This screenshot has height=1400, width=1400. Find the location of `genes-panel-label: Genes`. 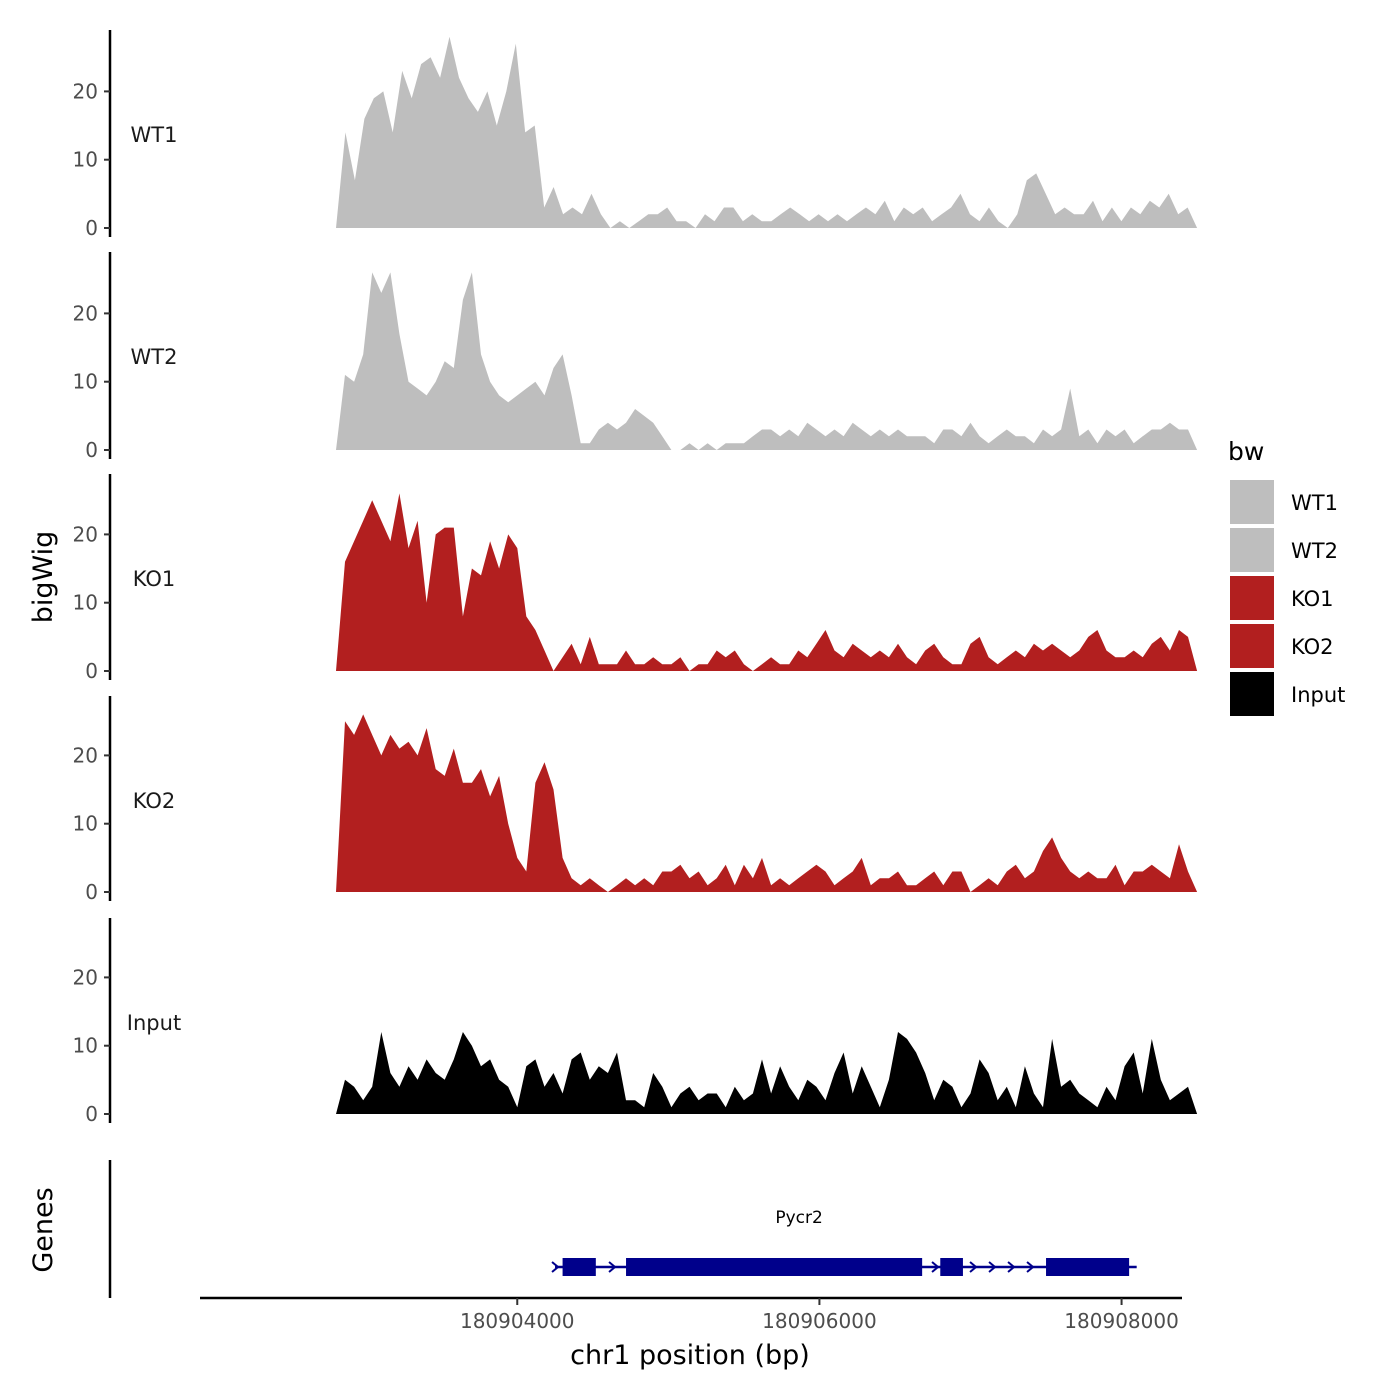

genes-panel-label: Genes is located at coordinates (43, 1229).